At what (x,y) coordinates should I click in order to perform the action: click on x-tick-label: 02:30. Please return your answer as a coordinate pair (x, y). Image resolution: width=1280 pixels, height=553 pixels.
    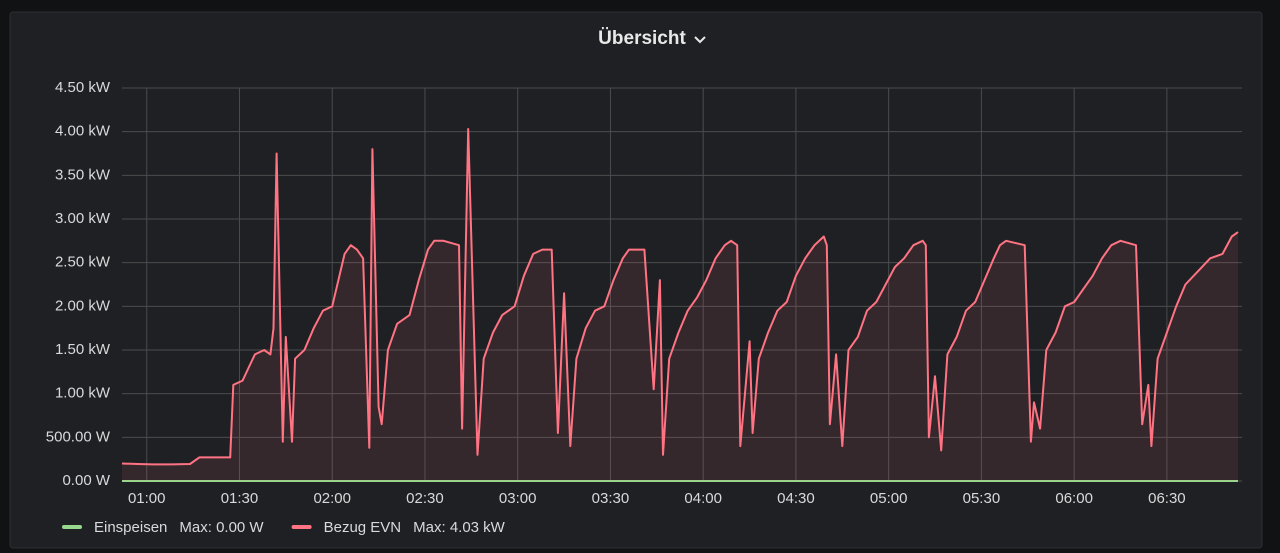
    Looking at the image, I should click on (425, 498).